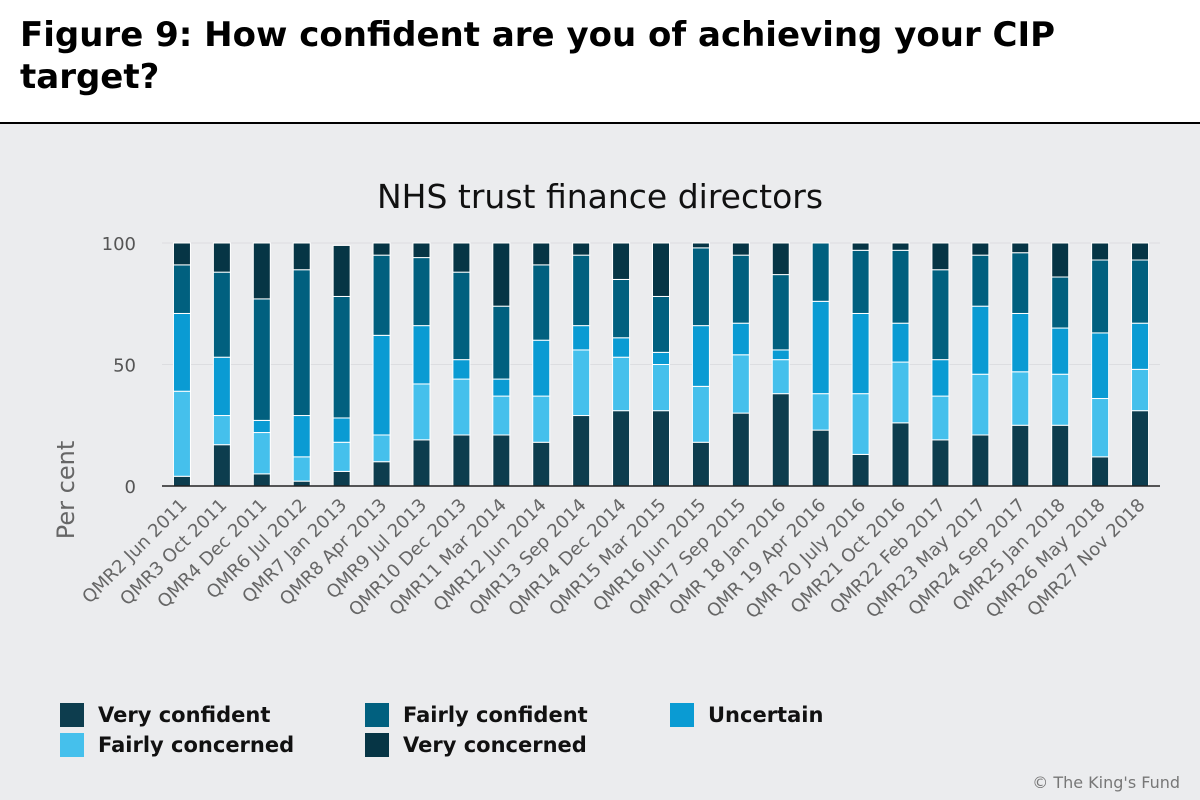 This screenshot has width=1200, height=800. Describe the element at coordinates (766, 715) in the screenshot. I see `legend-label: Uncertain` at that location.